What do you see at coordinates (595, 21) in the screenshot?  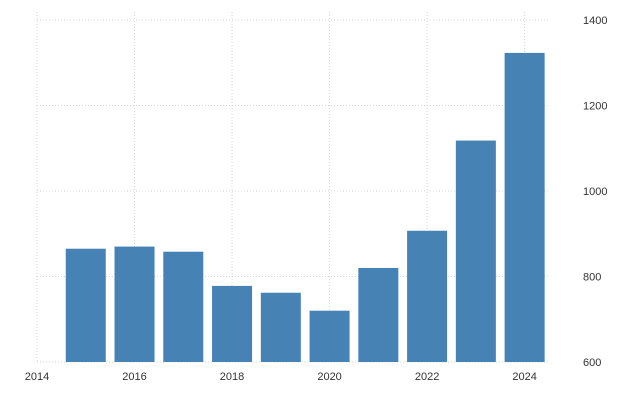 I see `y-tick-label: 1400` at bounding box center [595, 21].